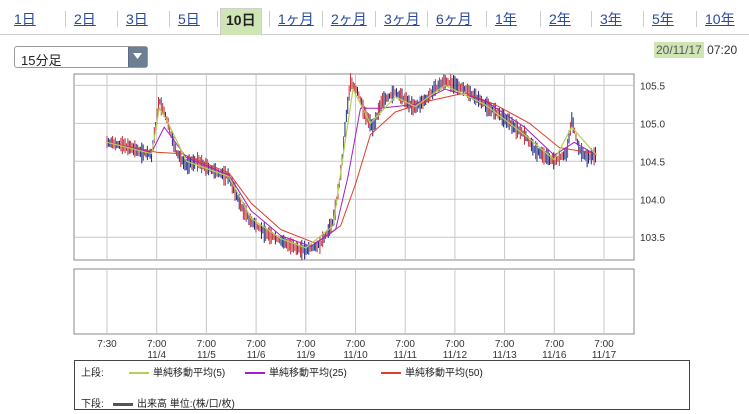 Image resolution: width=749 pixels, height=414 pixels. Describe the element at coordinates (455, 355) in the screenshot. I see `x-tick-label-date: 11/12` at that location.